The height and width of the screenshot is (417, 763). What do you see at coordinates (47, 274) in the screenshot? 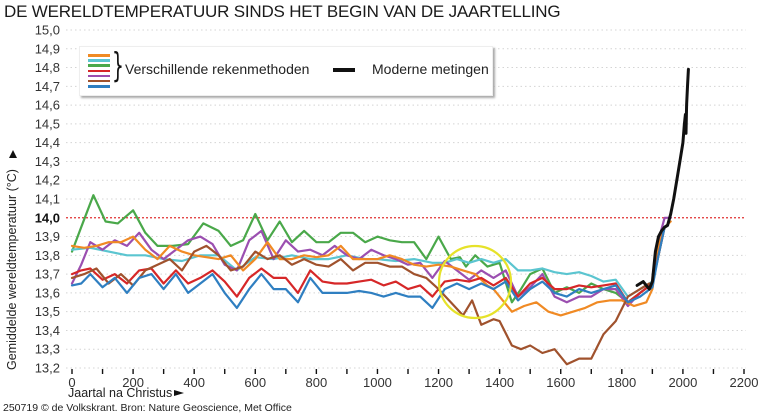
I see `y-tick-label: 13,7` at bounding box center [47, 274].